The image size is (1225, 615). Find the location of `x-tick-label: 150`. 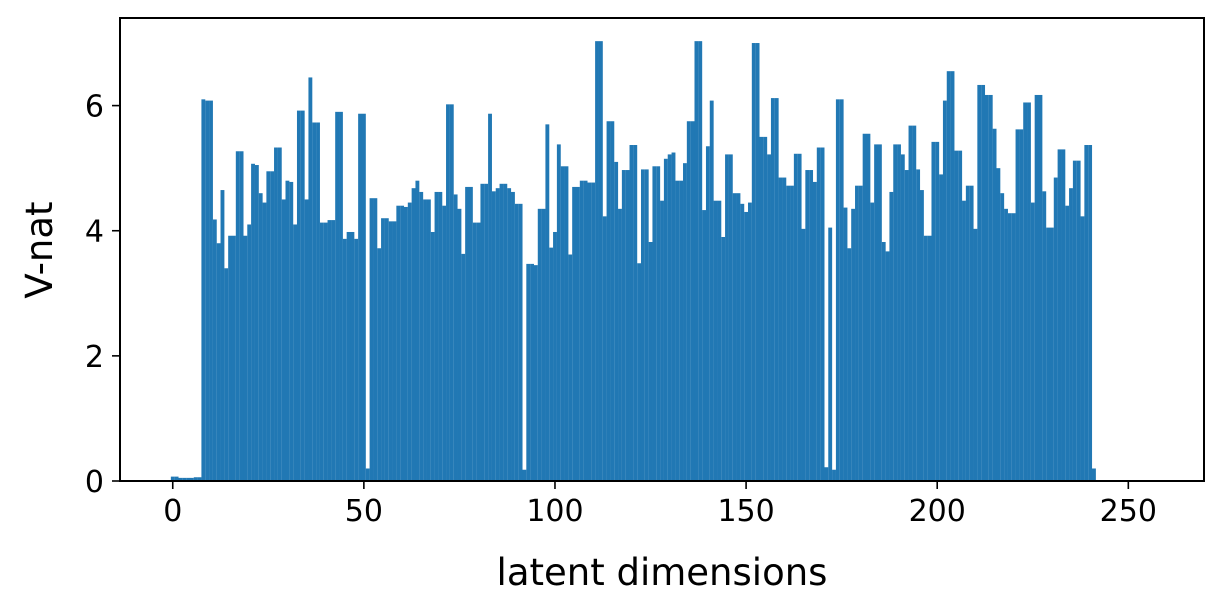

x-tick-label: 150 is located at coordinates (745, 511).